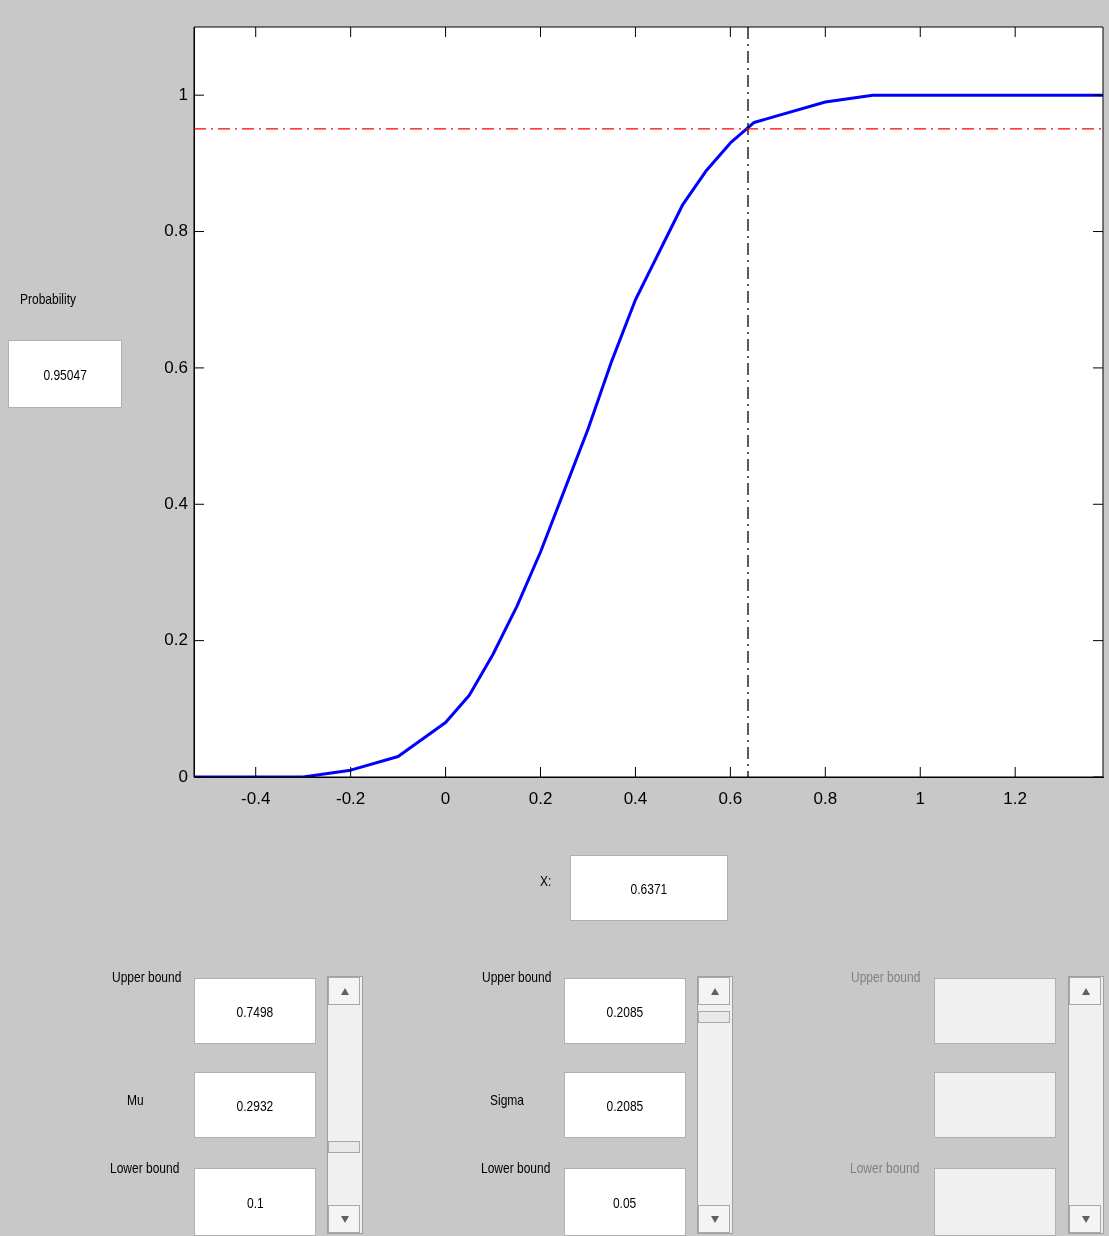 The height and width of the screenshot is (1236, 1109). Describe the element at coordinates (635, 798) in the screenshot. I see `x-tick-label: 0.4` at that location.